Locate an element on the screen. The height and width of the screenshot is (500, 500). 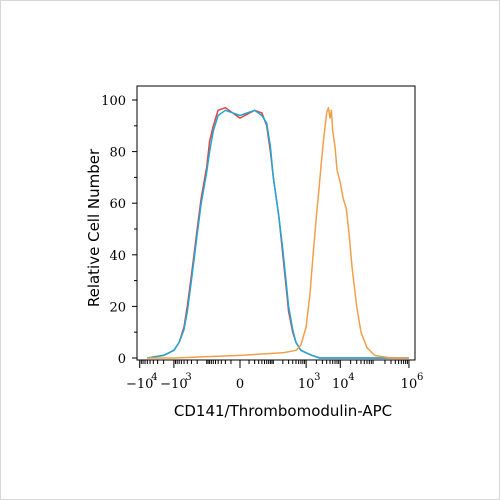
y-axis: 0 20 40 60 80 100 is located at coordinates (119, 230).